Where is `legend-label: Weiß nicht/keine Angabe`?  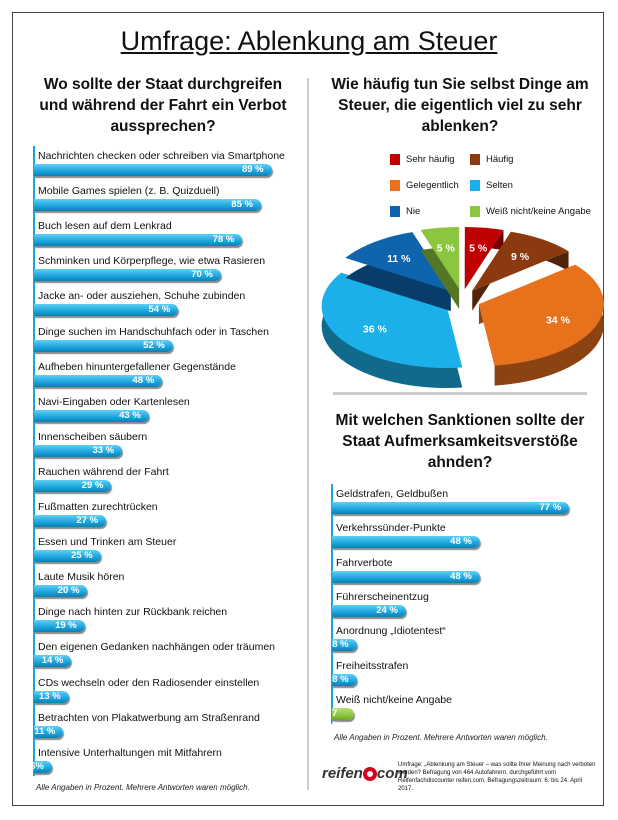 legend-label: Weiß nicht/keine Angabe is located at coordinates (538, 212).